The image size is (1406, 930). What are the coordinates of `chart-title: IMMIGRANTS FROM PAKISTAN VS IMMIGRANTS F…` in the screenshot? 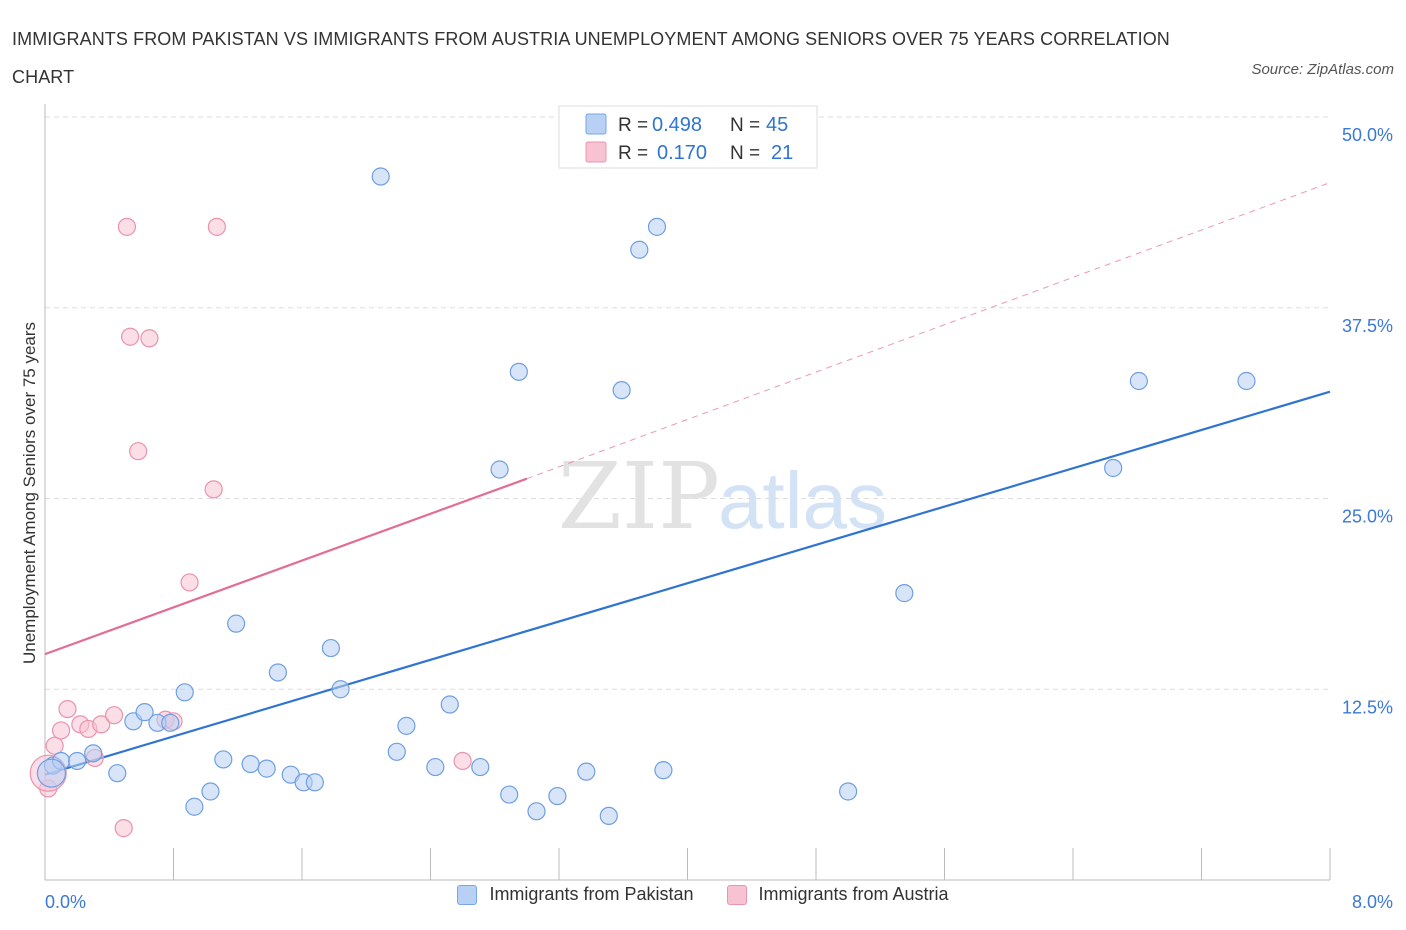 It's located at (591, 58).